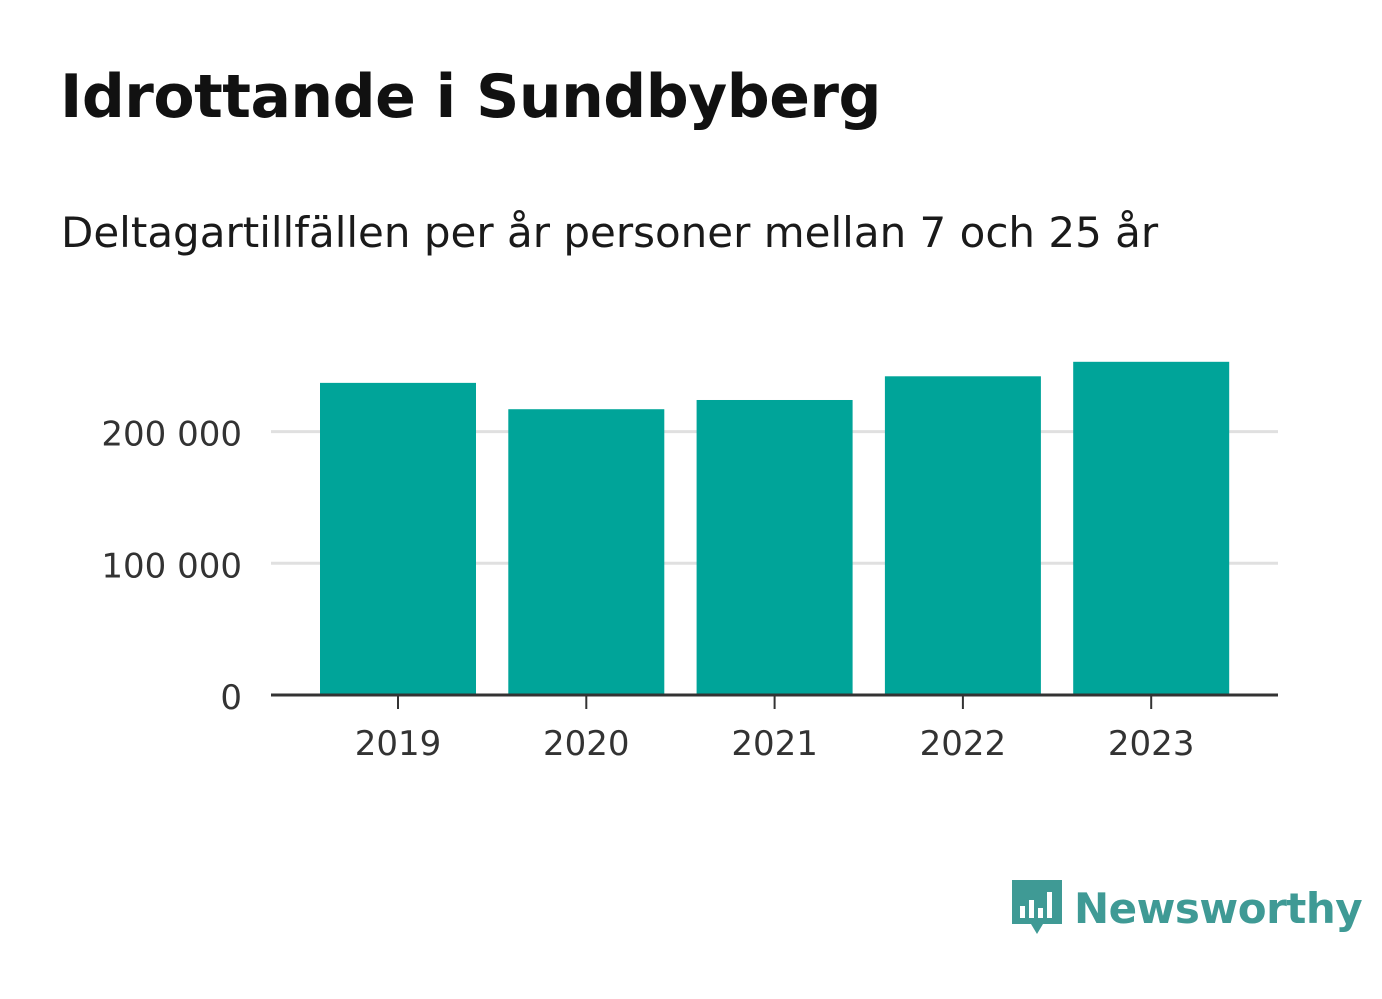  Describe the element at coordinates (1037, 907) in the screenshot. I see `bar-chart-speech-bubble-icon` at that location.